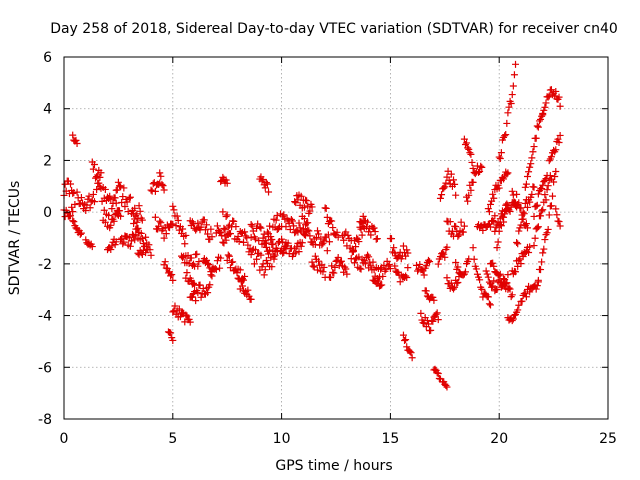 This screenshot has height=480, width=640. What do you see at coordinates (45, 368) in the screenshot?
I see `y-tick-label: -6` at bounding box center [45, 368].